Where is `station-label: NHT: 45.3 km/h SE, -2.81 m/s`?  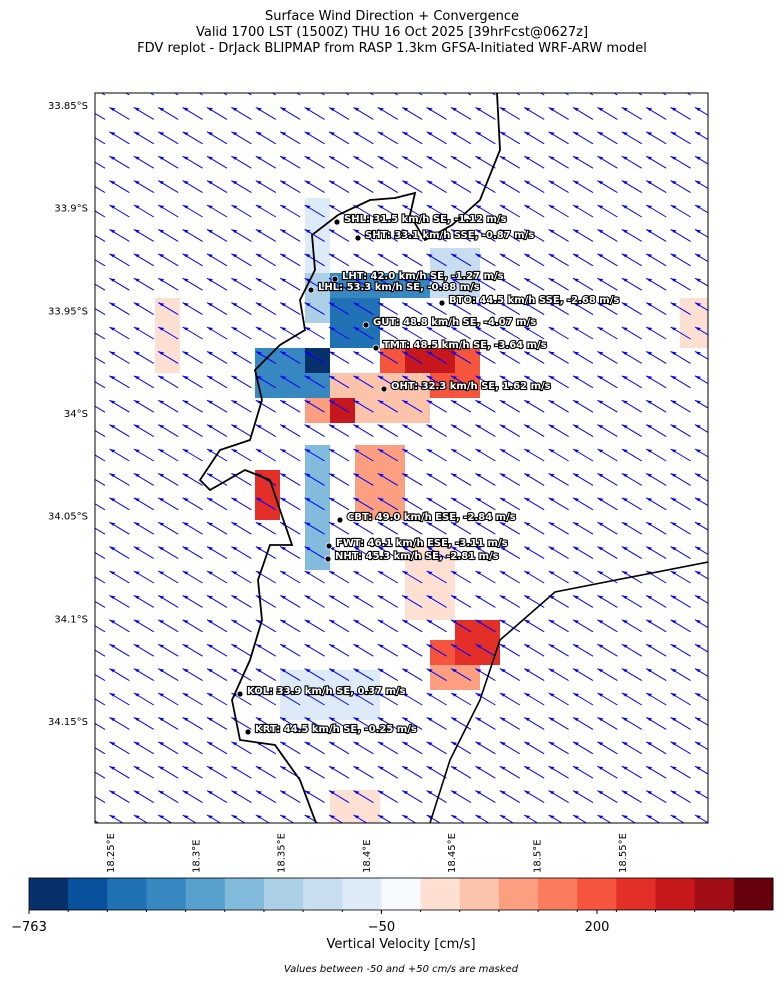 station-label: NHT: 45.3 km/h SE, -2.81 m/s is located at coordinates (417, 556).